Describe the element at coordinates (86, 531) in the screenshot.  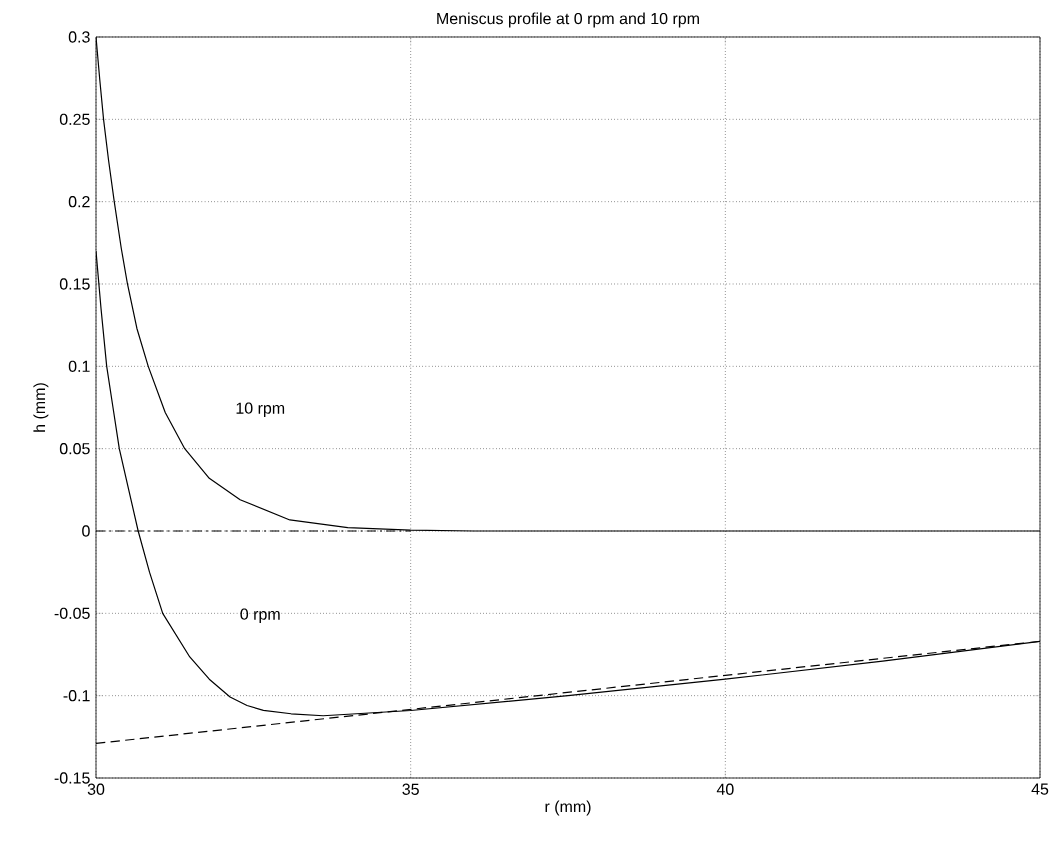
I see `y-tick-label: 0` at that location.